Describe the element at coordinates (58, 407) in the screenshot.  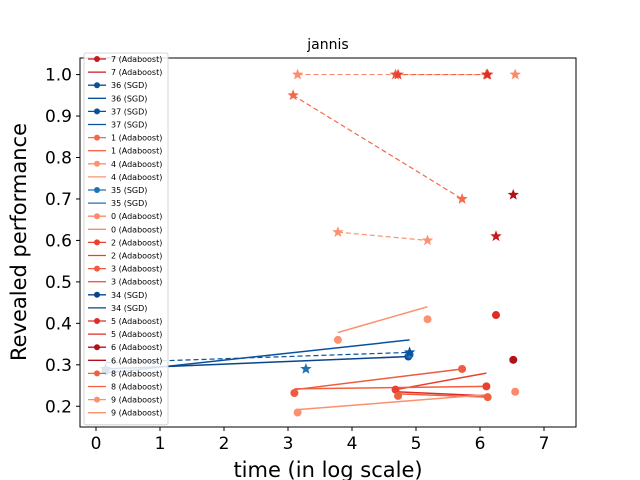
I see `y-tick-label: 0.2` at that location.